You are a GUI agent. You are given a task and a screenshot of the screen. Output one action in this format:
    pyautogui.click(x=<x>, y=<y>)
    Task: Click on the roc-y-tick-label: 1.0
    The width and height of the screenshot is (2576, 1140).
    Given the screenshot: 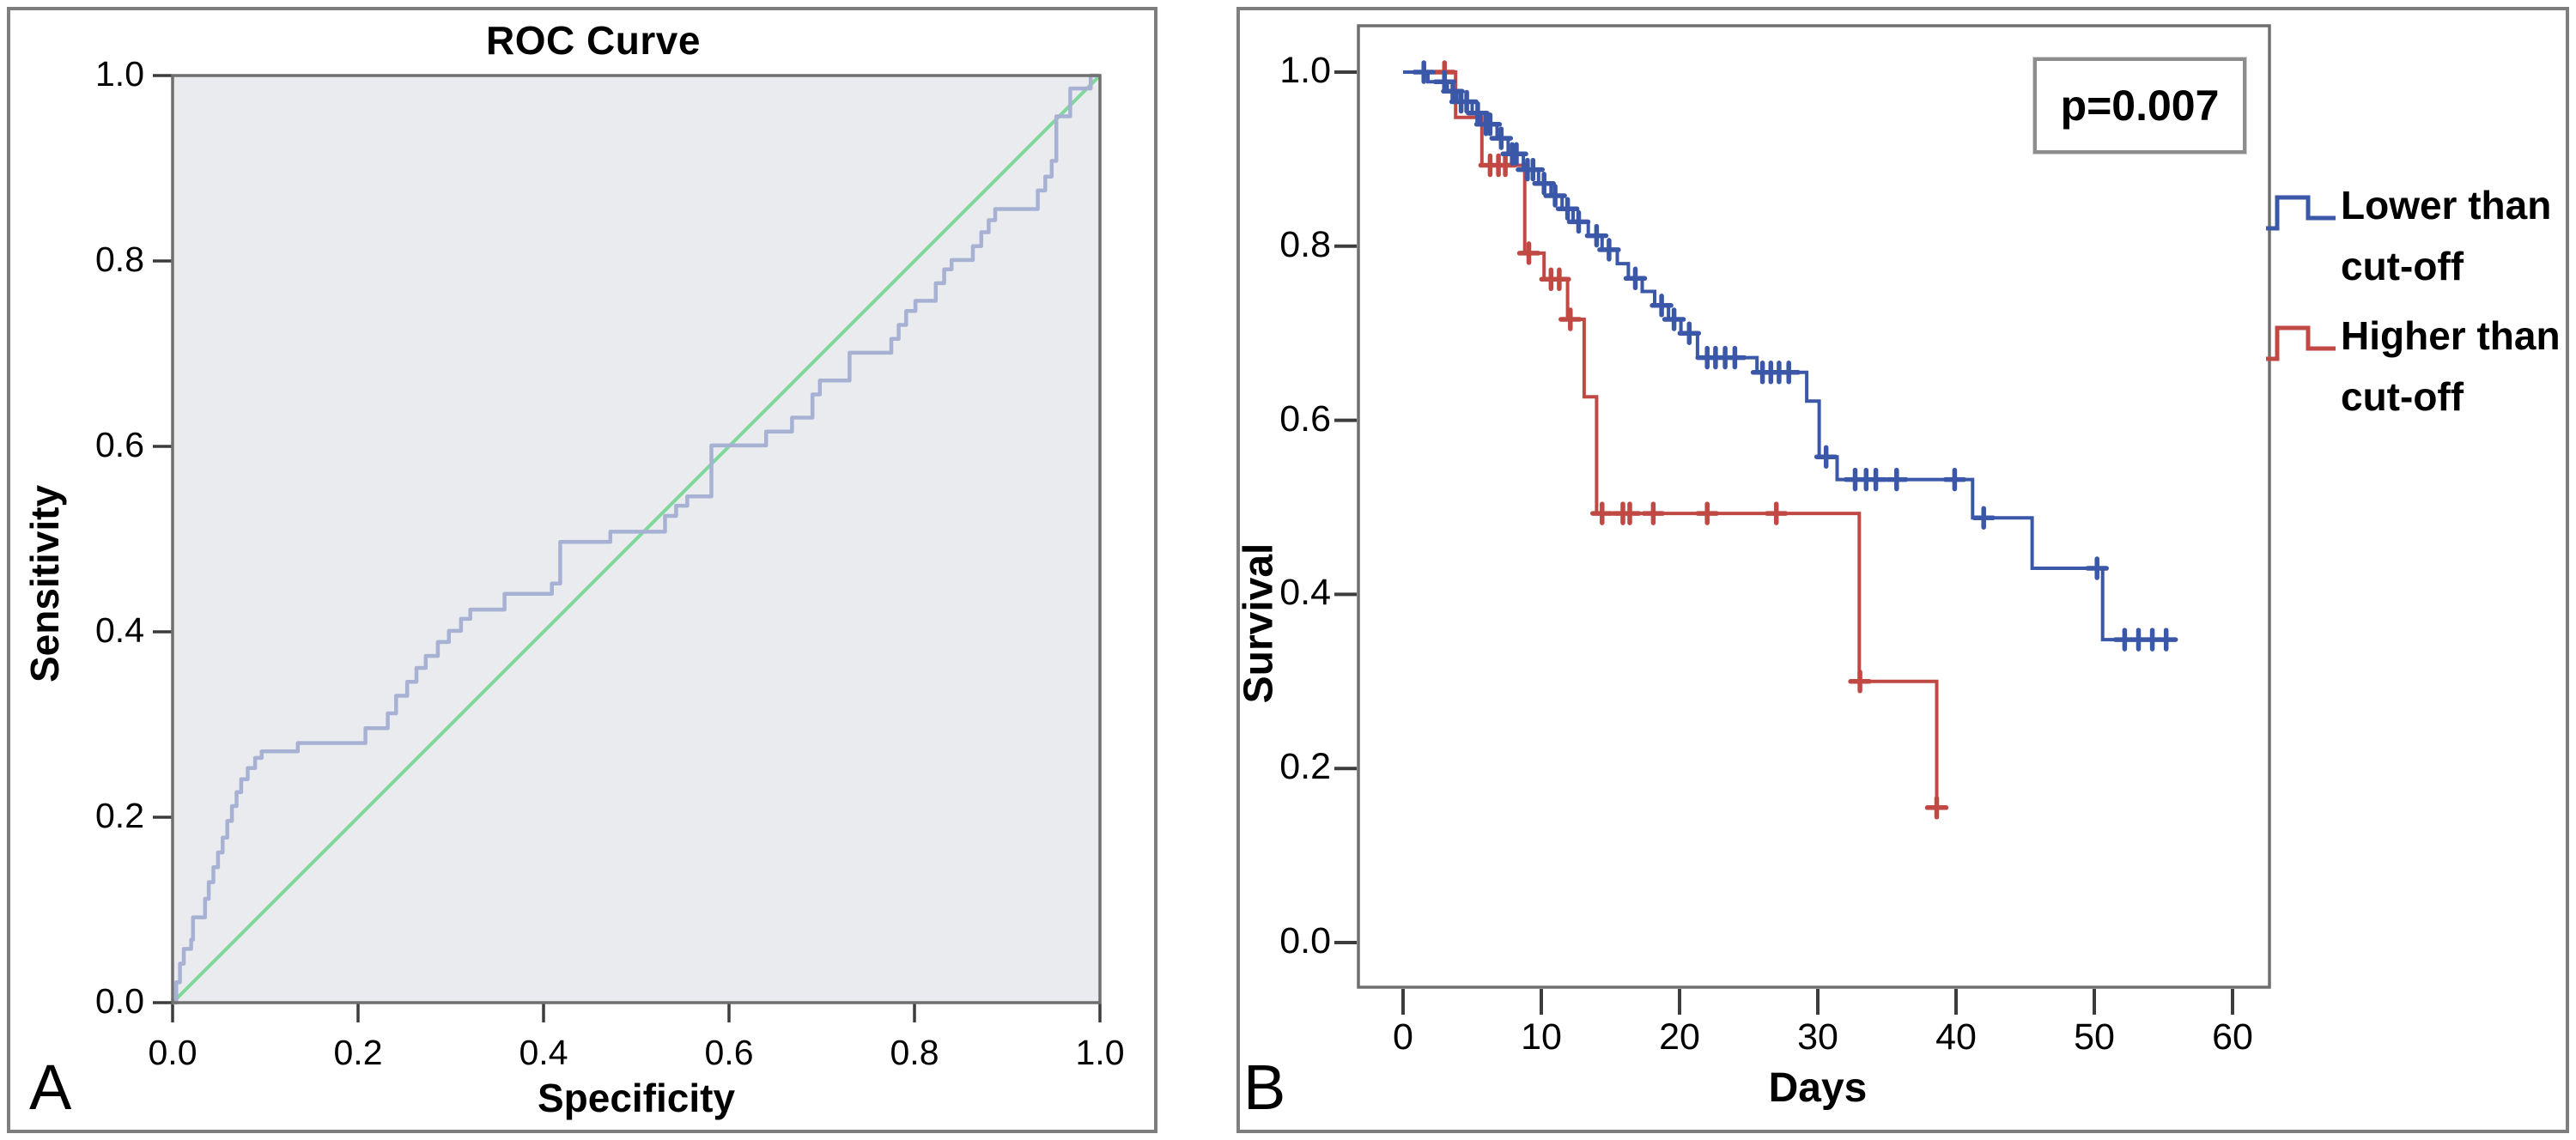 What is the action you would take?
    pyautogui.click(x=119, y=74)
    